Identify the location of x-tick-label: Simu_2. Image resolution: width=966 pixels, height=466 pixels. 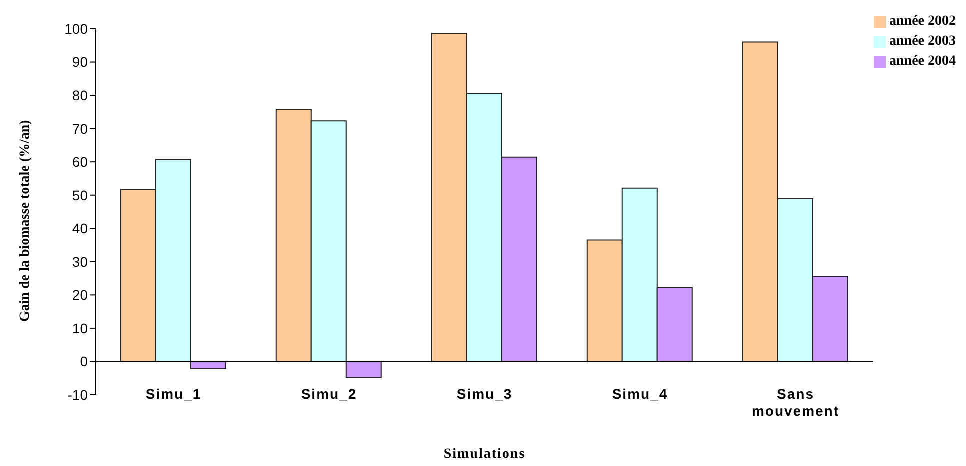
(329, 394).